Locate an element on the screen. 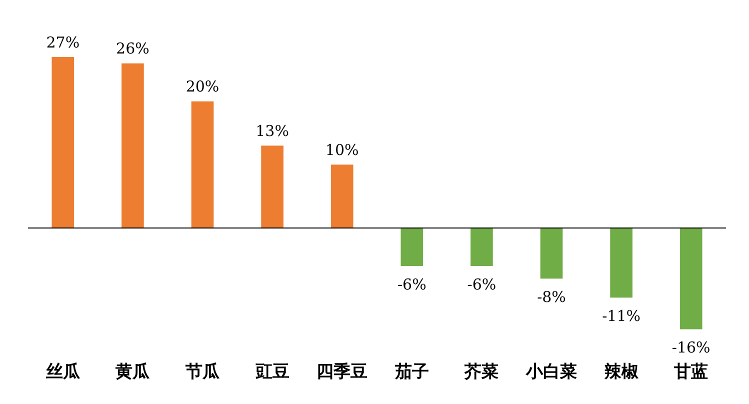 The image size is (749, 404). data-label: 13% is located at coordinates (272, 131).